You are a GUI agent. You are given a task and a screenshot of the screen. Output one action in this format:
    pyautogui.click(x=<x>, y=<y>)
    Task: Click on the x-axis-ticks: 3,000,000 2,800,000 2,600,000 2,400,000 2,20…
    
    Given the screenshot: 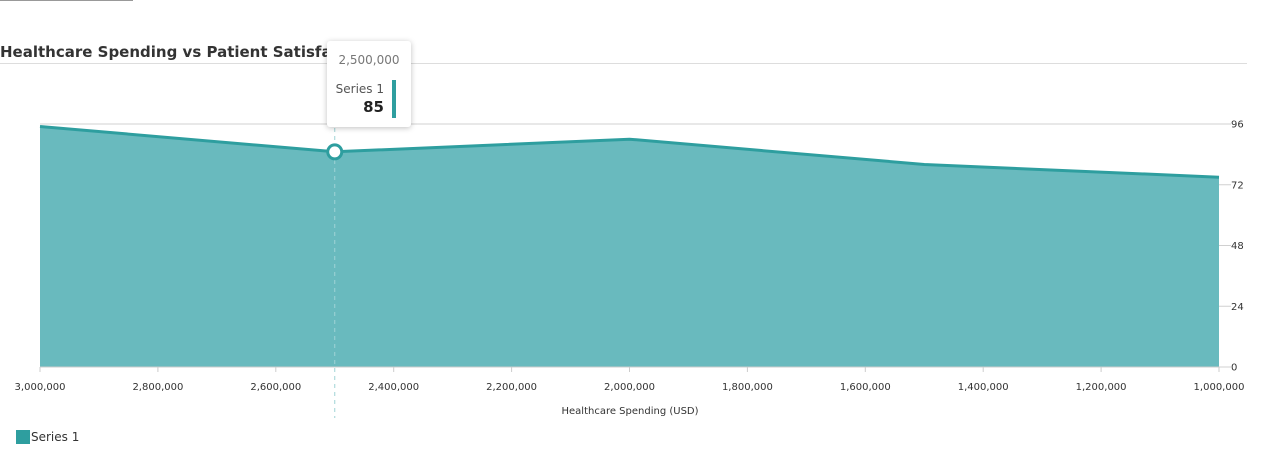 What is the action you would take?
    pyautogui.click(x=630, y=380)
    